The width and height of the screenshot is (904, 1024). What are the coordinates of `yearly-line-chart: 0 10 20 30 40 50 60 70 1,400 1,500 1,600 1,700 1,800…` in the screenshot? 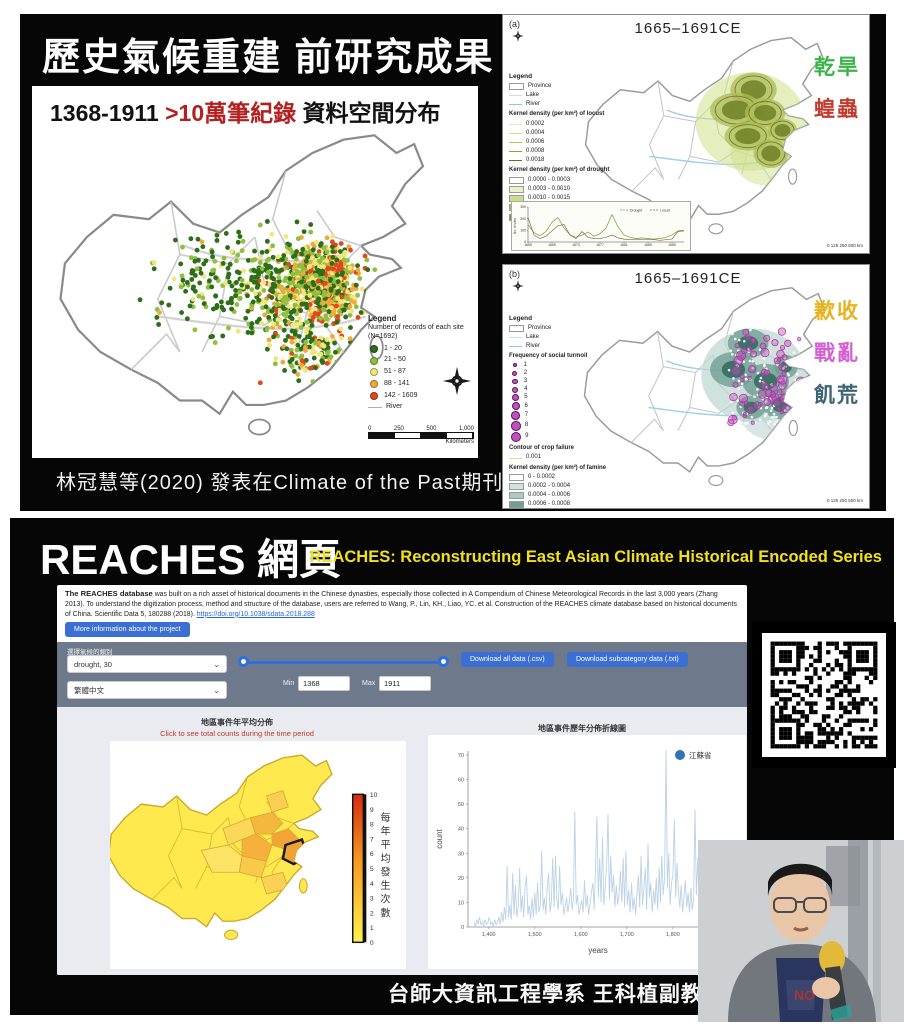 It's located at (581, 852).